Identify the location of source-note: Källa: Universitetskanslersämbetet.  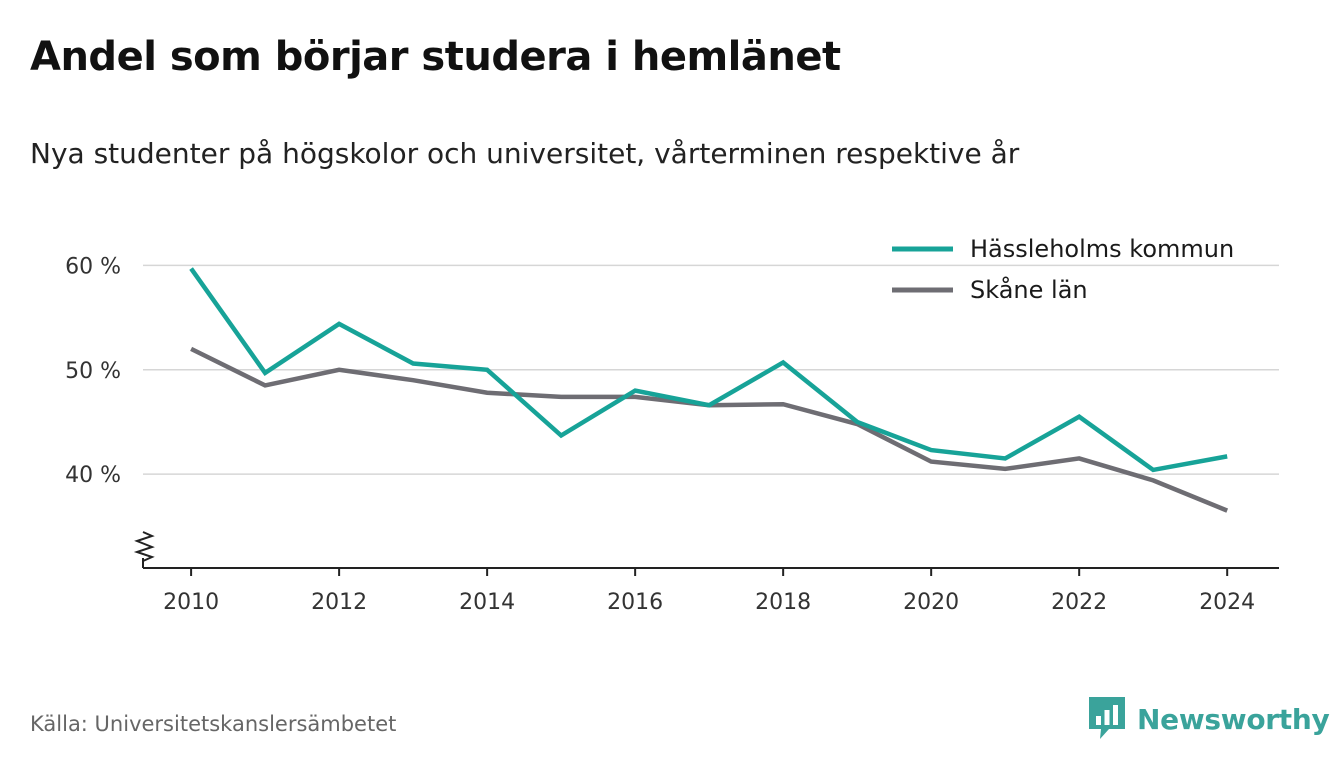
(213, 724).